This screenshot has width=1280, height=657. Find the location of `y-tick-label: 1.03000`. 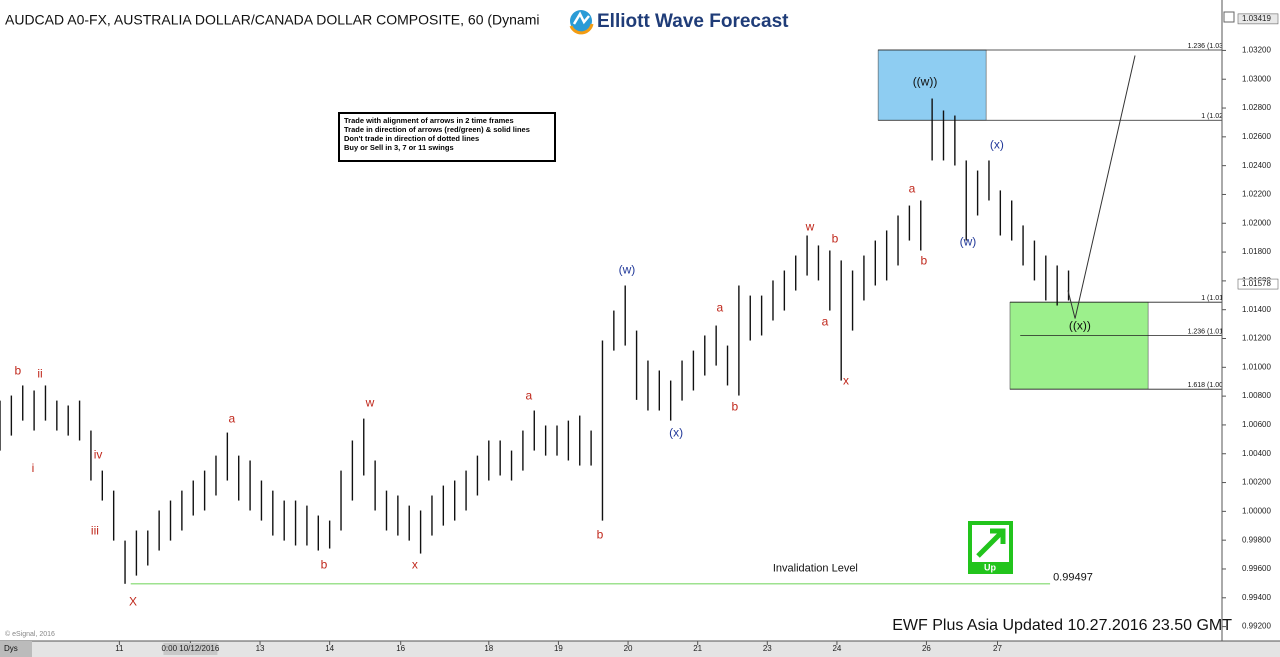

y-tick-label: 1.03000 is located at coordinates (1256, 78).